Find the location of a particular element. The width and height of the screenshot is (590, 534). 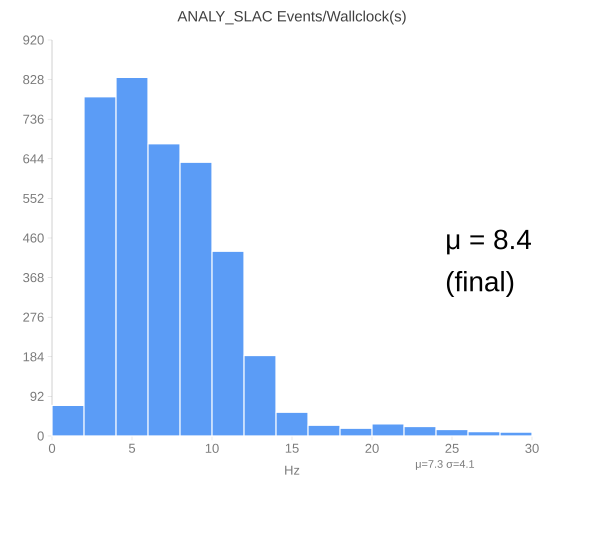

x-tick-label: 10 is located at coordinates (212, 448).